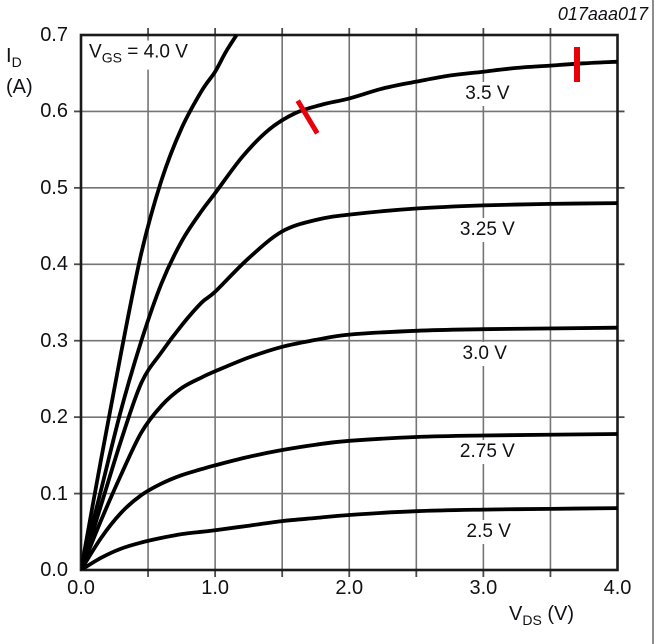  What do you see at coordinates (532, 620) in the screenshot?
I see `x-axis-symbol-subscript: DS` at bounding box center [532, 620].